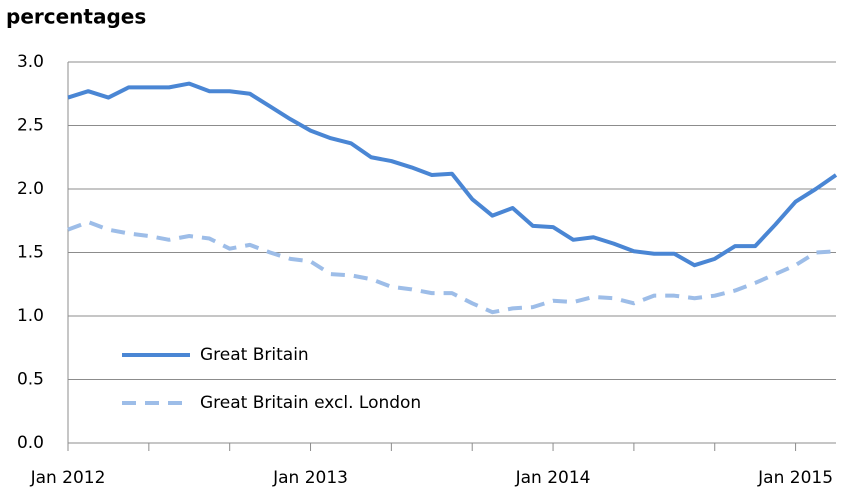  What do you see at coordinates (30, 443) in the screenshot?
I see `y-tick-label: 0.0` at bounding box center [30, 443].